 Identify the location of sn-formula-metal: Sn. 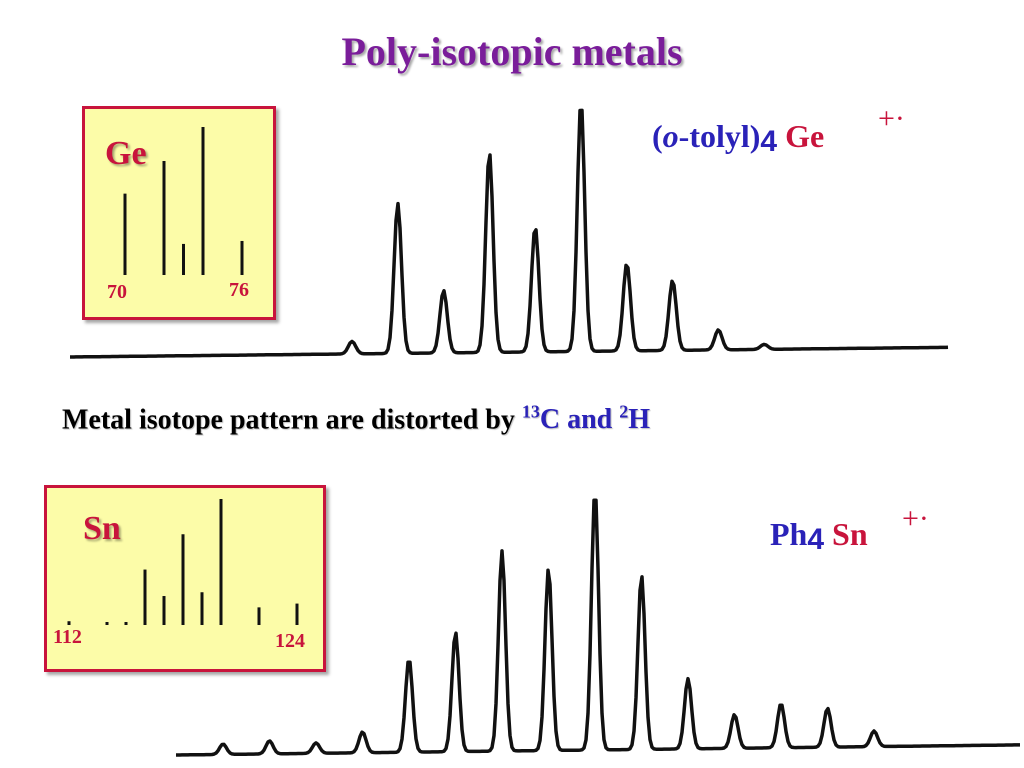
(850, 534).